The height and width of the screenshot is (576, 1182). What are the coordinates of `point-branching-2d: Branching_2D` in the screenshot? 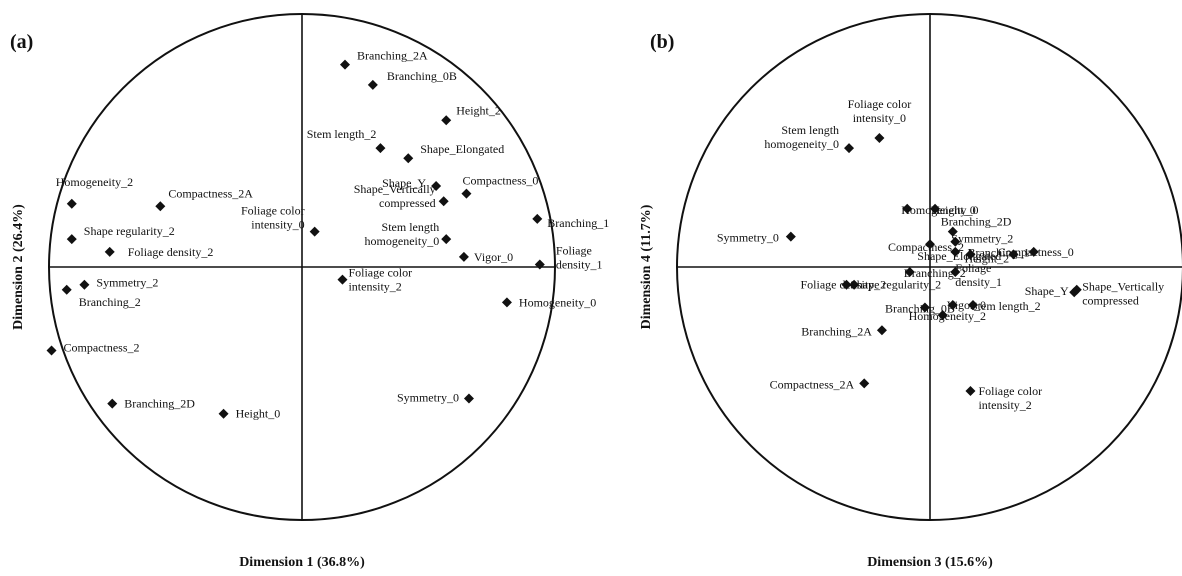 It's located at (976, 226).